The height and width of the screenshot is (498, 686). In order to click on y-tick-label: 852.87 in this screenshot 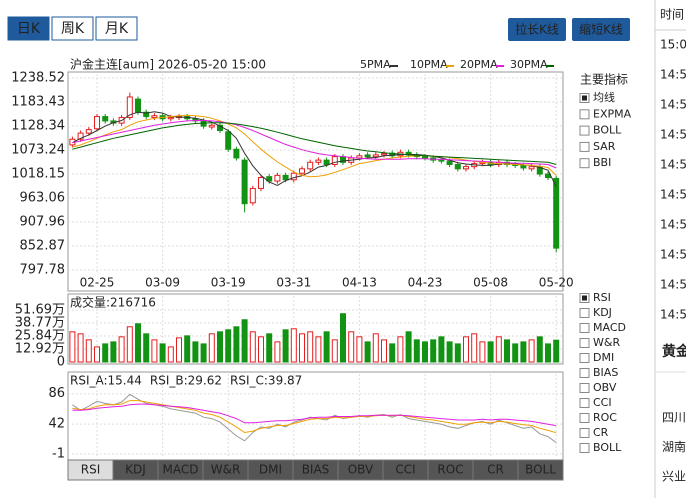, I will do `click(43, 246)`.